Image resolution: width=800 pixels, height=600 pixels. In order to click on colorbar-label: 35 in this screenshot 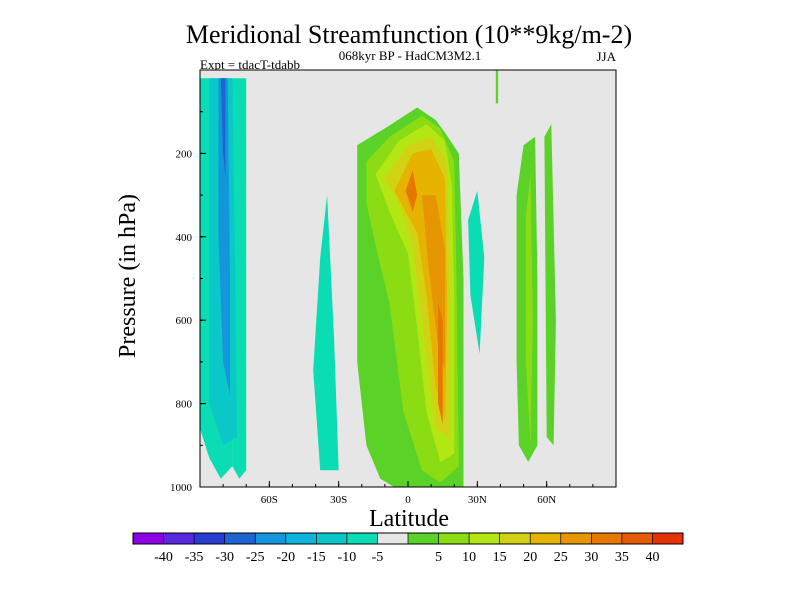, I will do `click(622, 557)`.